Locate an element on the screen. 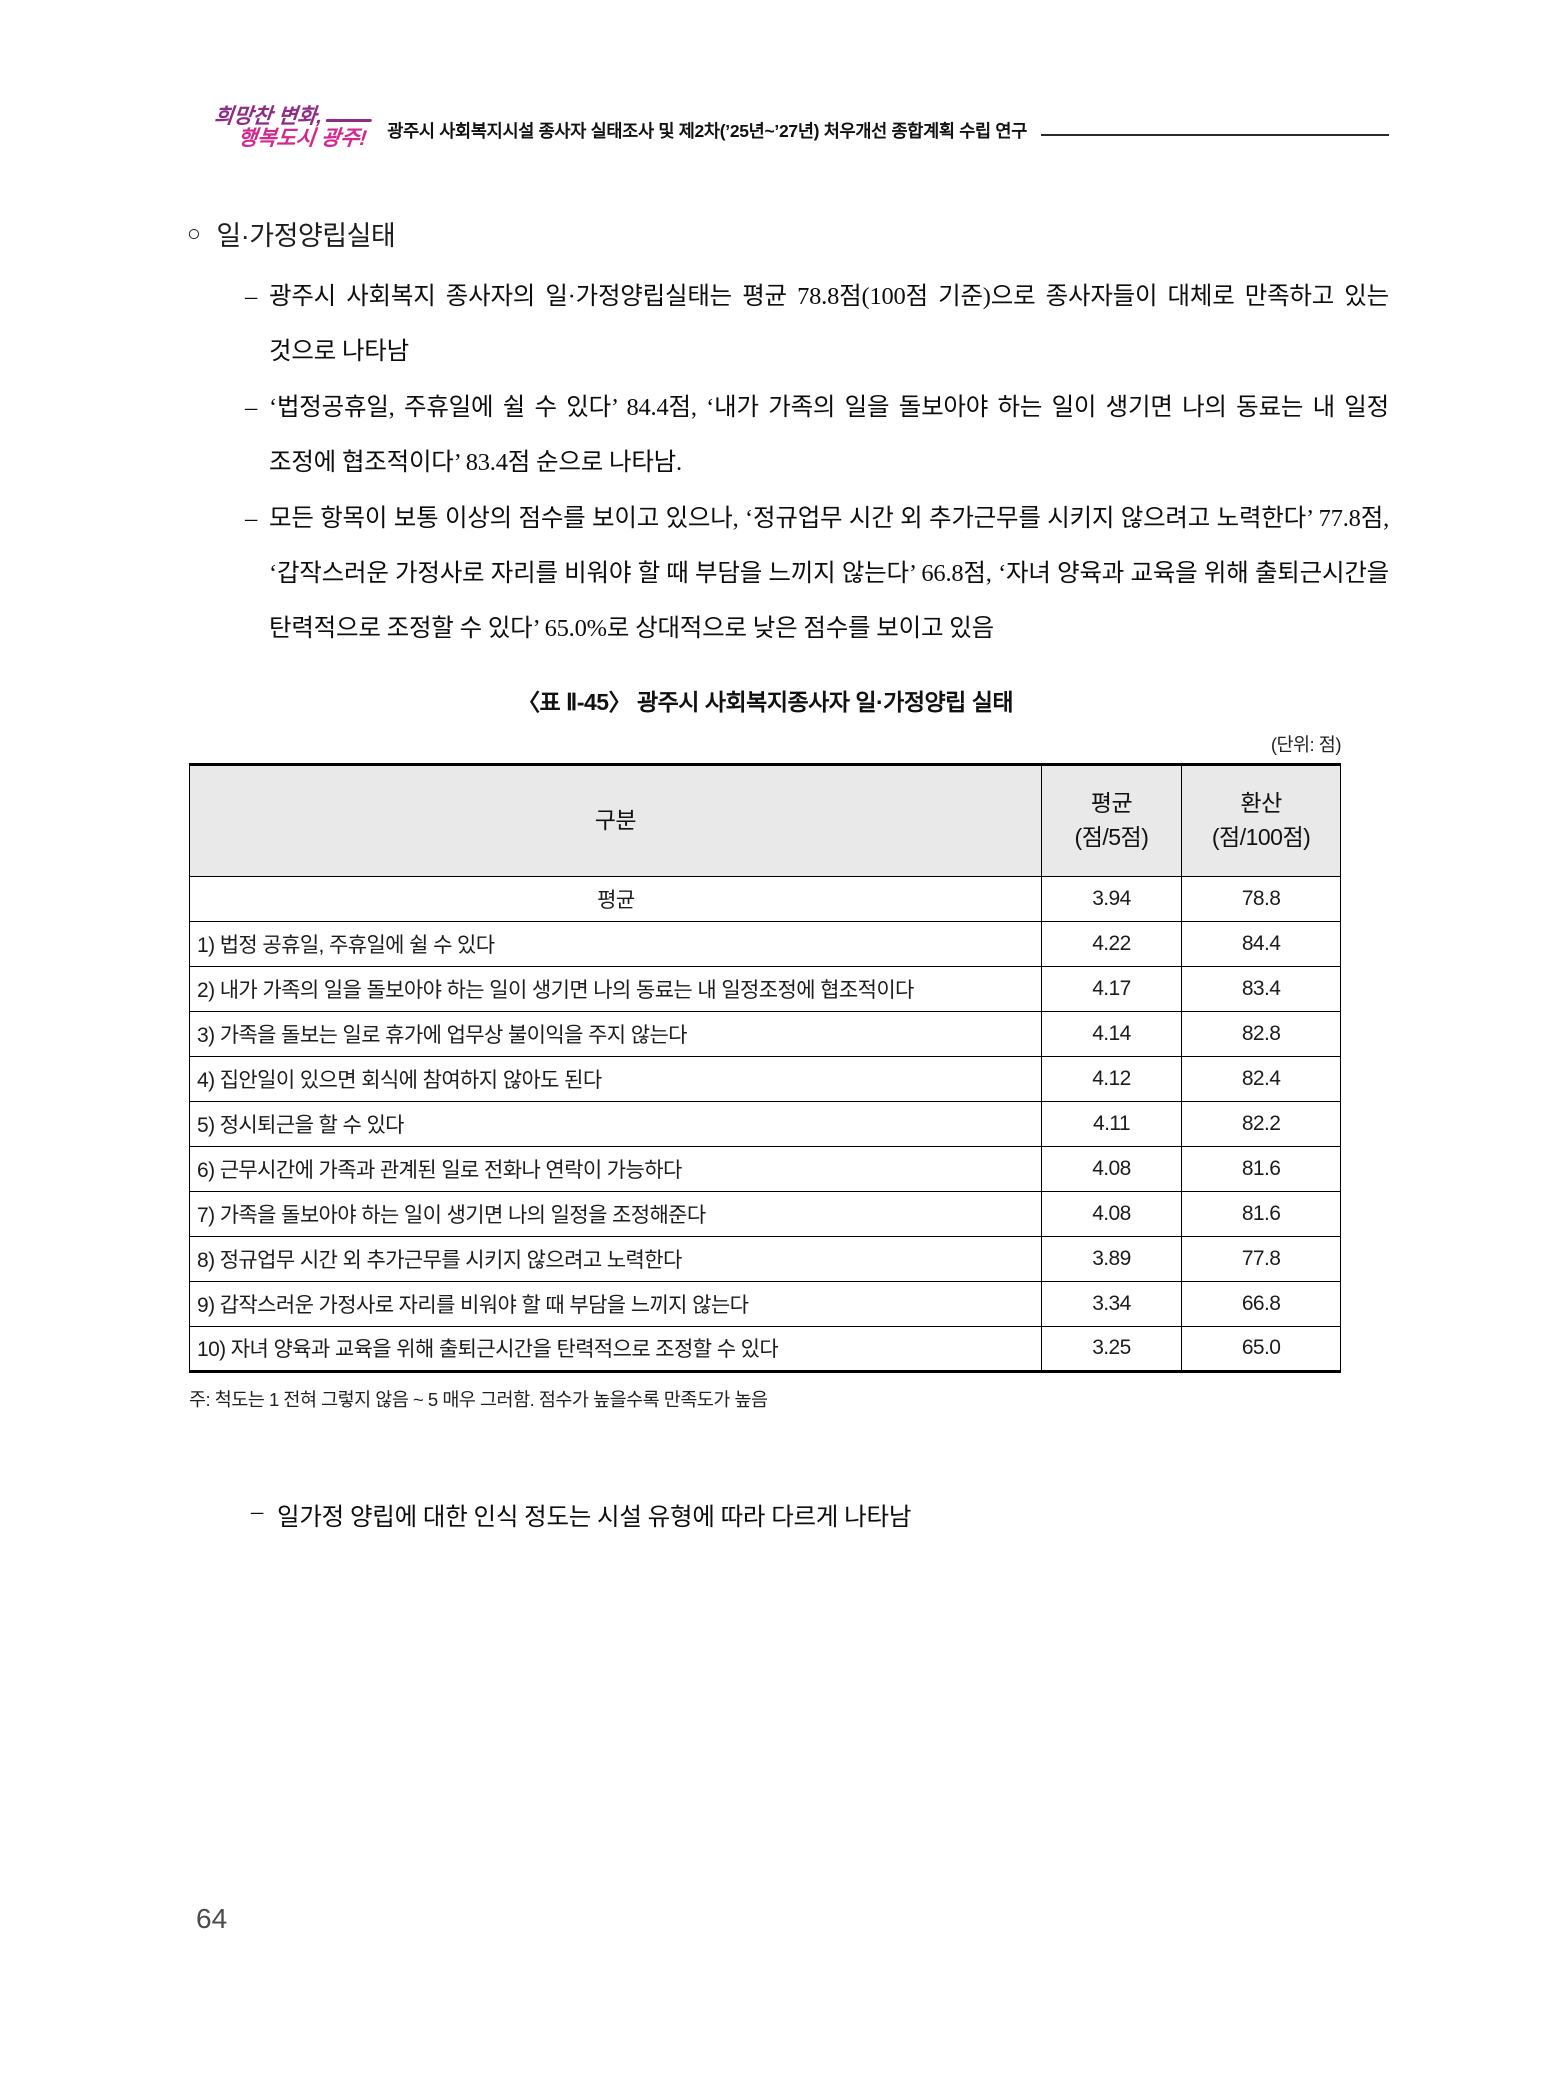 This screenshot has width=1544, height=2094. row-label: 8) 정규업무 시간 외 추가근무를 시키지 않으려고 노력한다 is located at coordinates (615, 1258).